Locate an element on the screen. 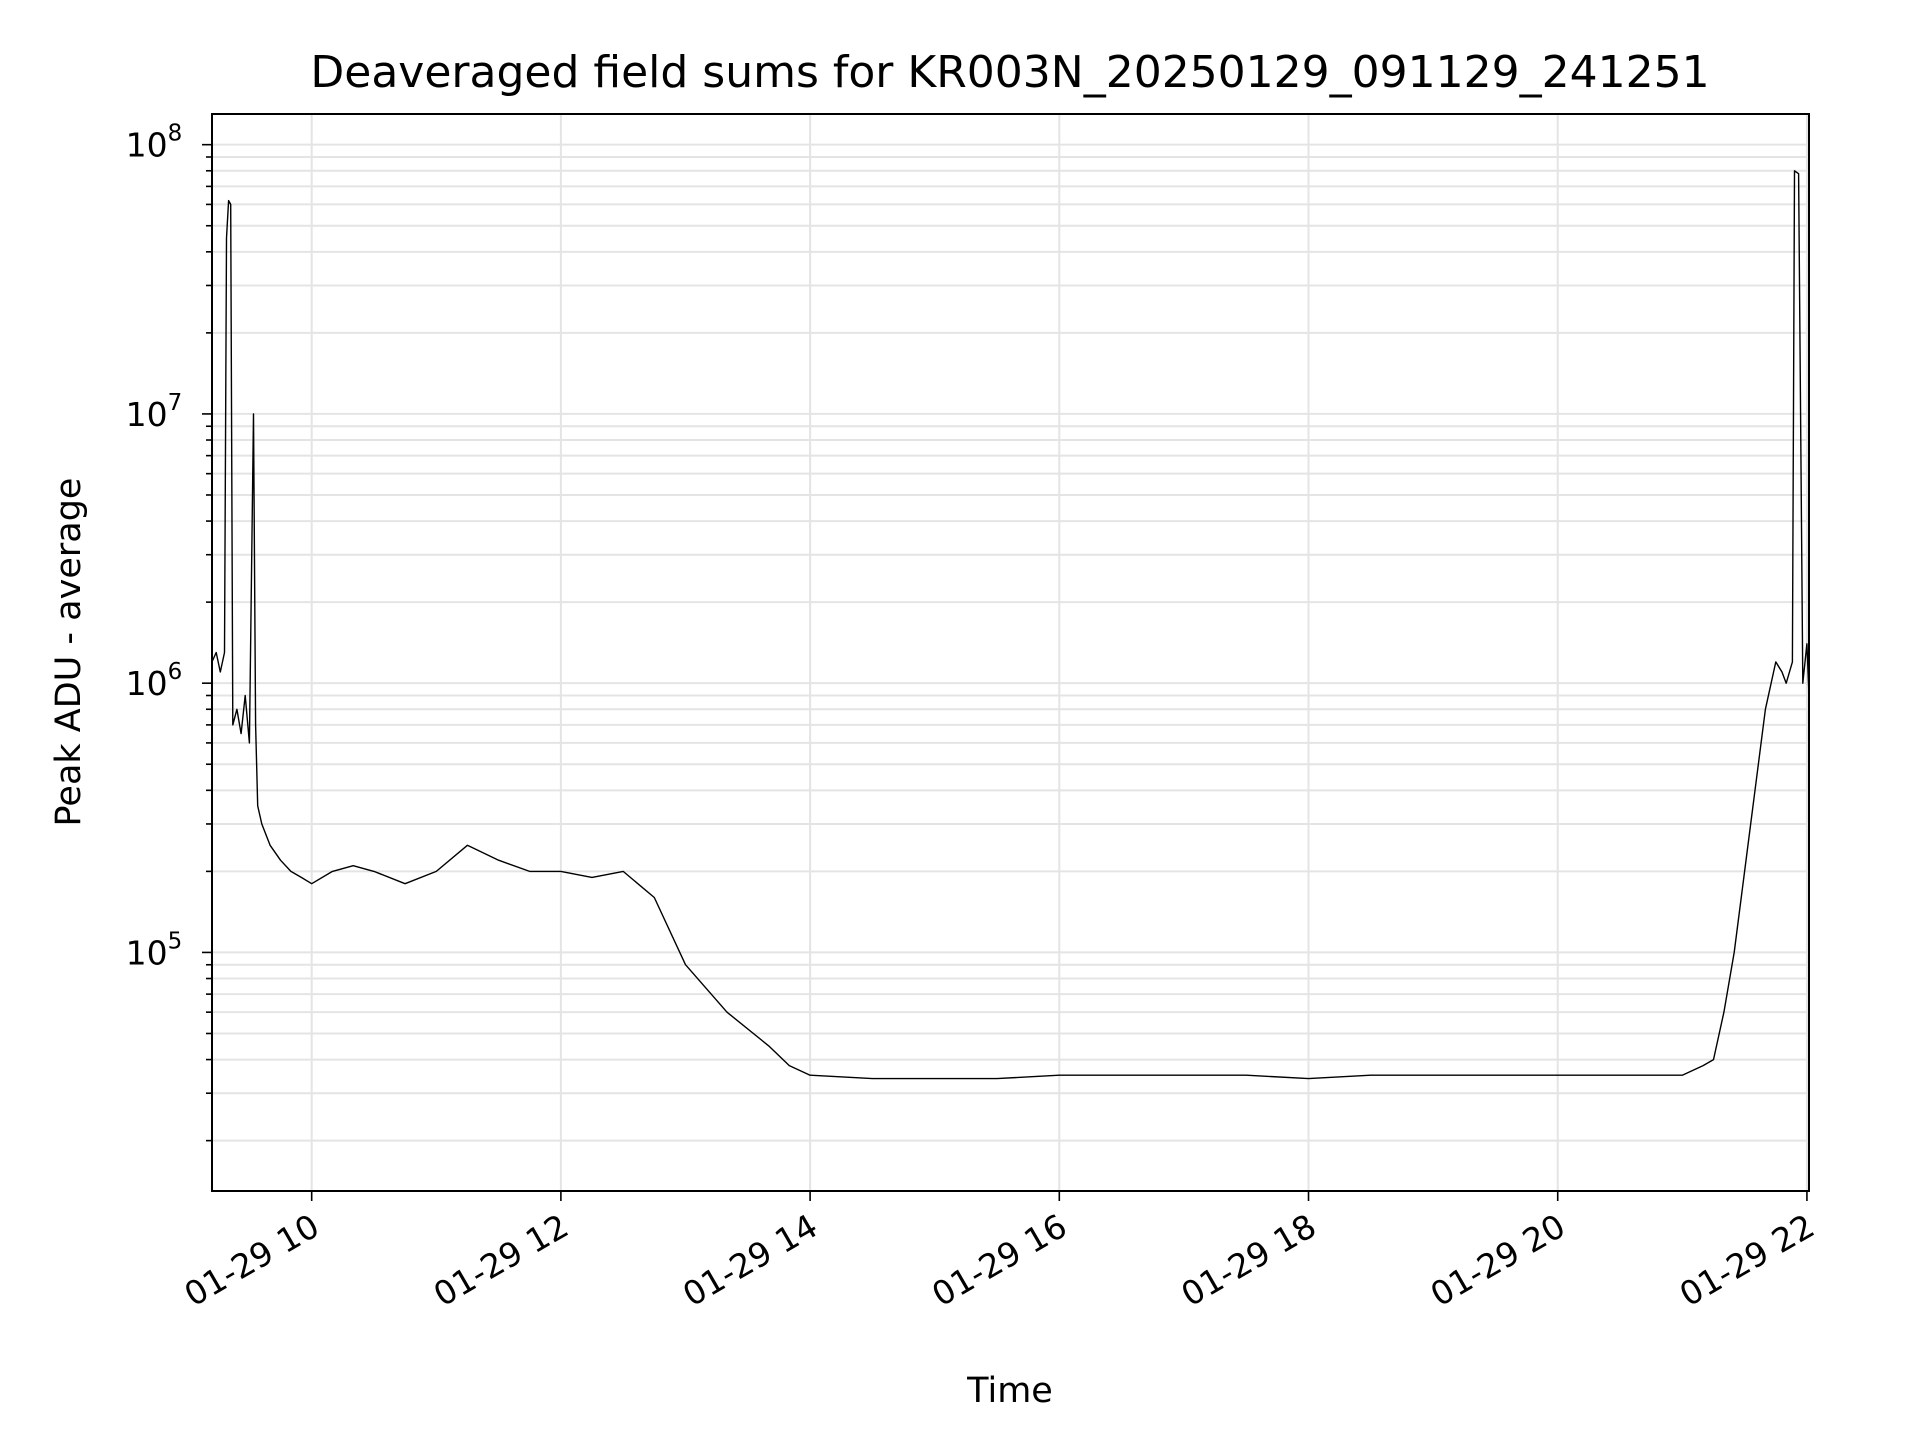  y-tick-label: 10⁶ is located at coordinates (154, 681).